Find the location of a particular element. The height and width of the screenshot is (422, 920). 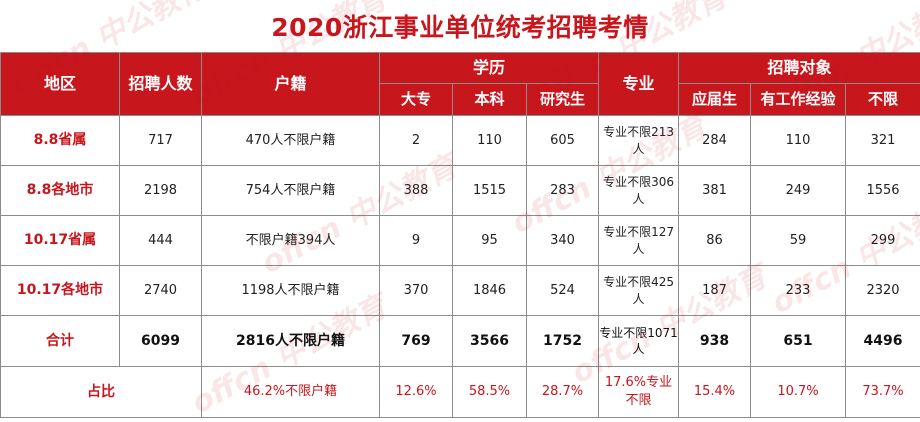

header-region: 地区 is located at coordinates (60, 84).